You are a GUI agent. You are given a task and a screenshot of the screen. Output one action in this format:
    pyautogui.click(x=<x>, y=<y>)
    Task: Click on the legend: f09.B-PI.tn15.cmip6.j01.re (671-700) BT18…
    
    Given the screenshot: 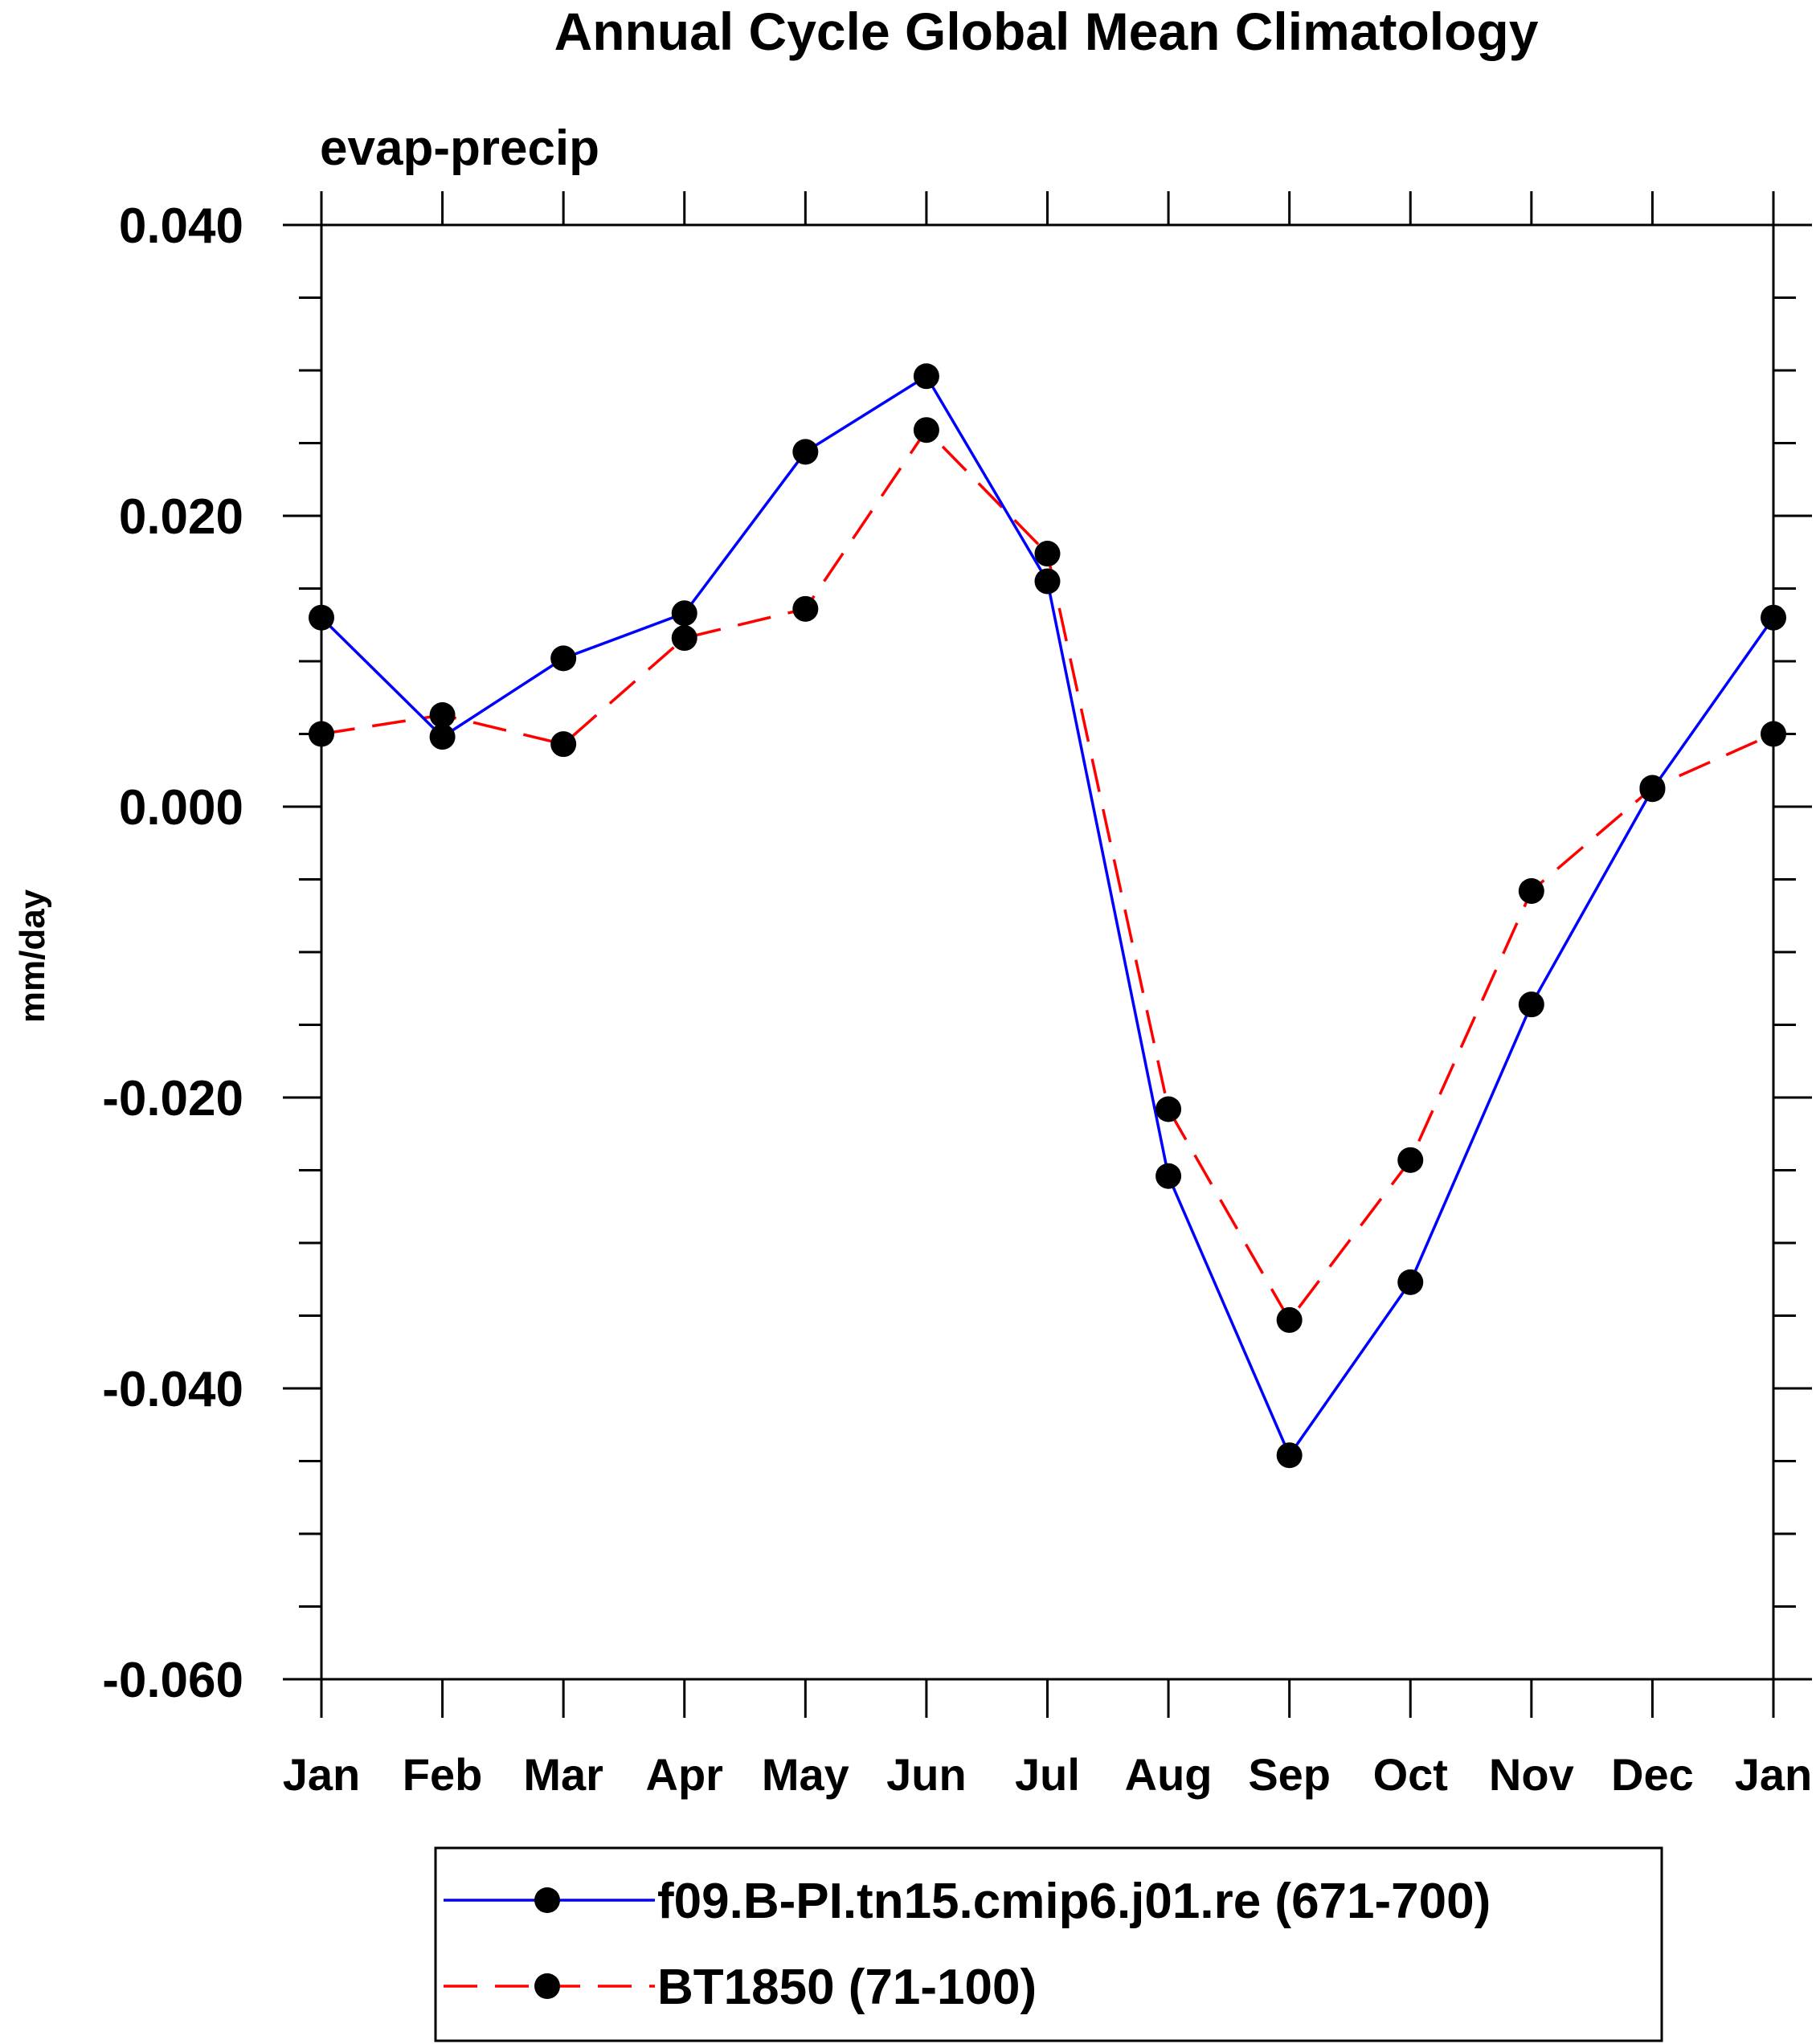 What is the action you would take?
    pyautogui.click(x=967, y=1944)
    